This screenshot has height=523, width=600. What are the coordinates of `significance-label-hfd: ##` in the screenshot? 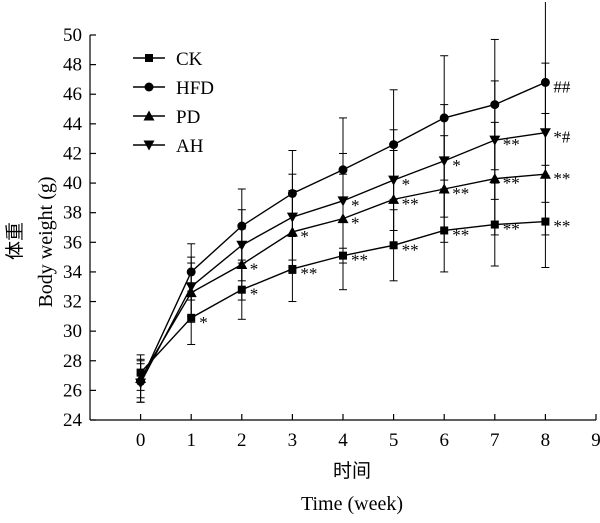 It's located at (562, 86).